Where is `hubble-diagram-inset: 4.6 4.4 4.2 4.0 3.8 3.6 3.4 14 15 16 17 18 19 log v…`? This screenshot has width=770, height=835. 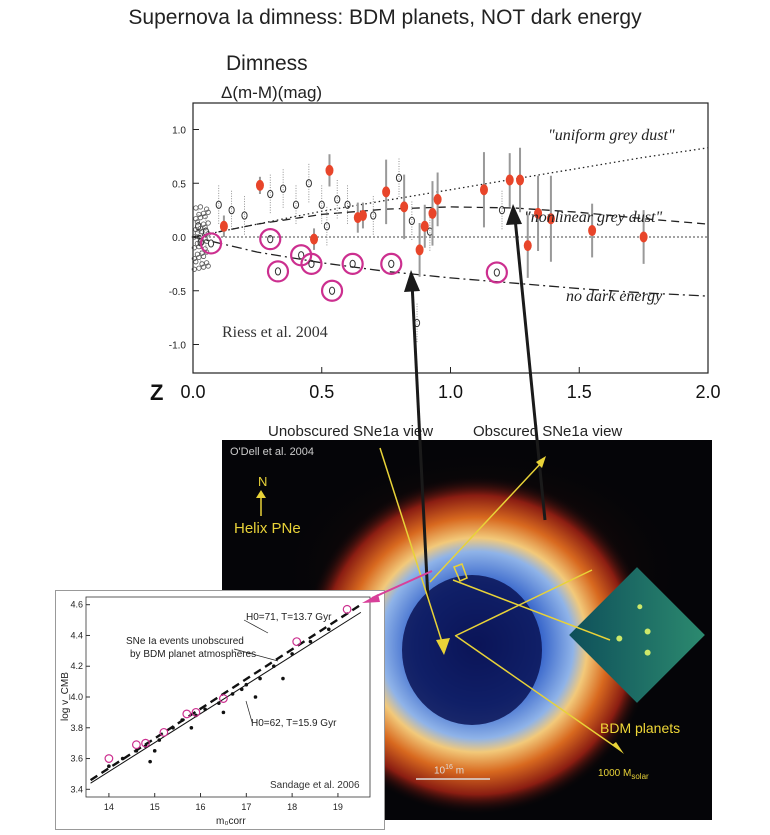
hubble-diagram-inset: 4.6 4.4 4.2 4.0 3.8 3.6 3.4 14 15 16 17 18 19 log v… is located at coordinates (220, 710).